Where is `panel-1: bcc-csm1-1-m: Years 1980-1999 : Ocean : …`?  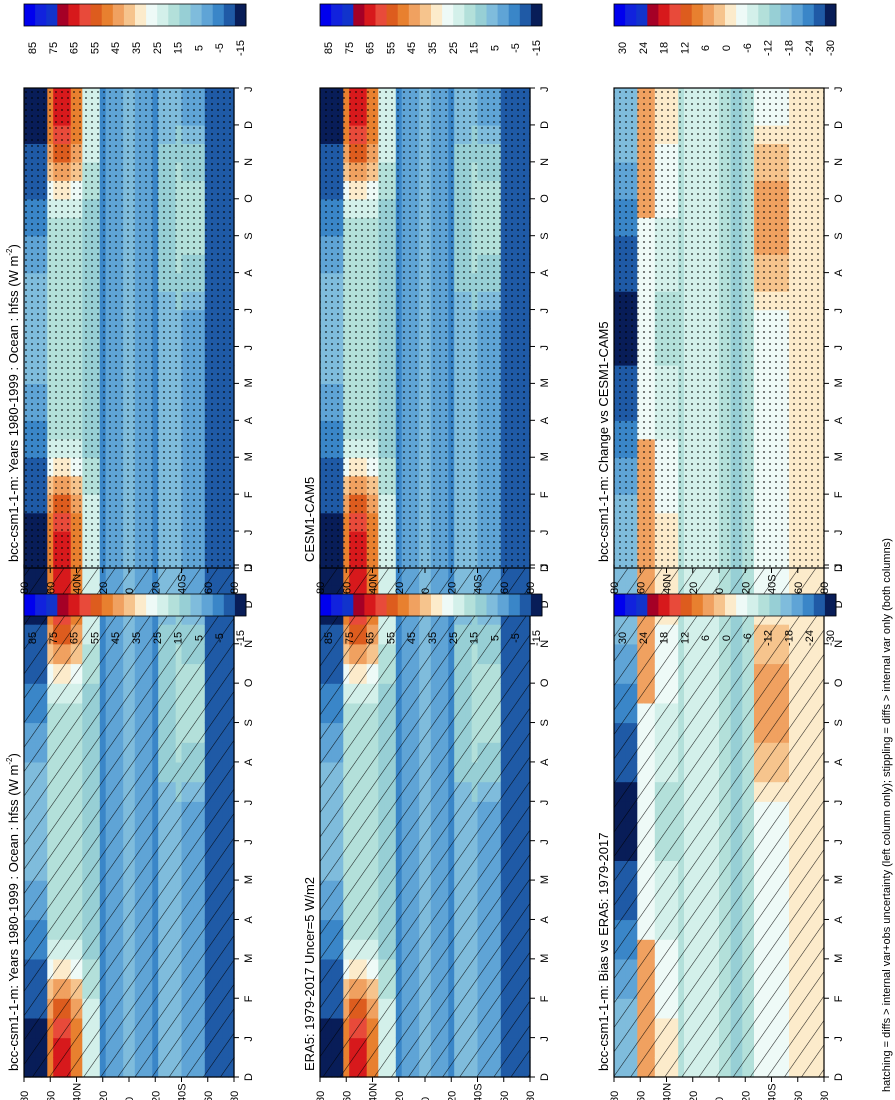
panel-1: bcc-csm1-1-m: Years 1980-1999 : Ocean : … is located at coordinates (130, 832).